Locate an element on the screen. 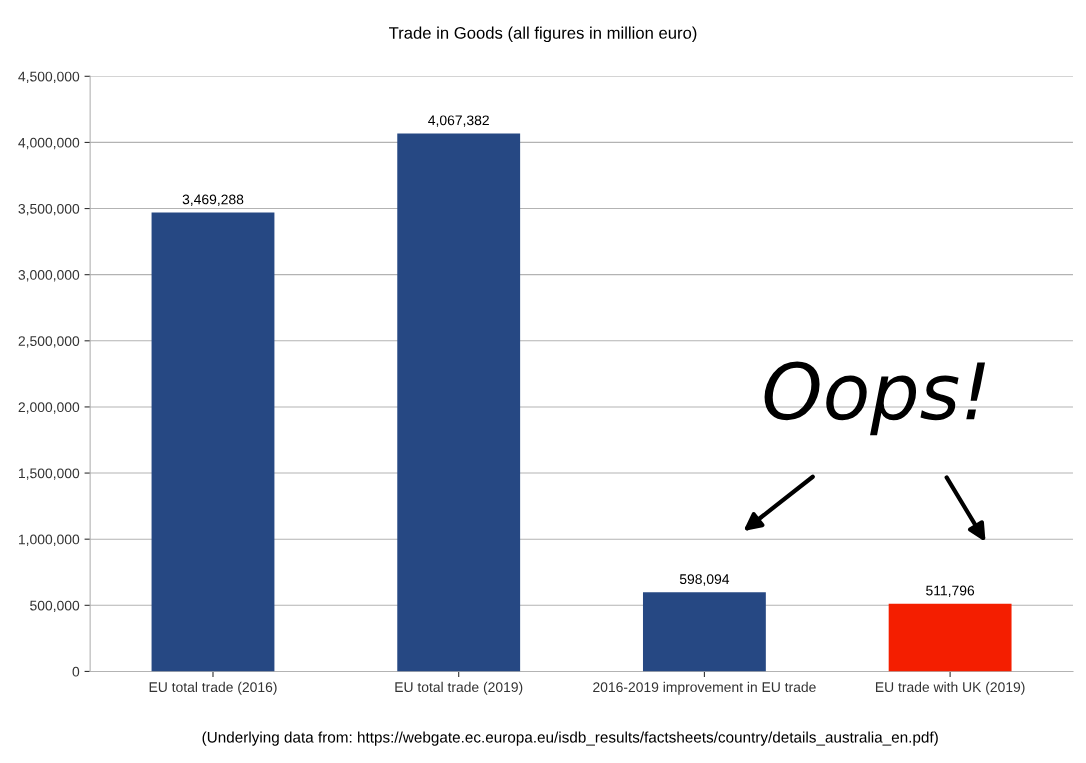  y-tick-label: 4,500,000 is located at coordinates (49, 77).